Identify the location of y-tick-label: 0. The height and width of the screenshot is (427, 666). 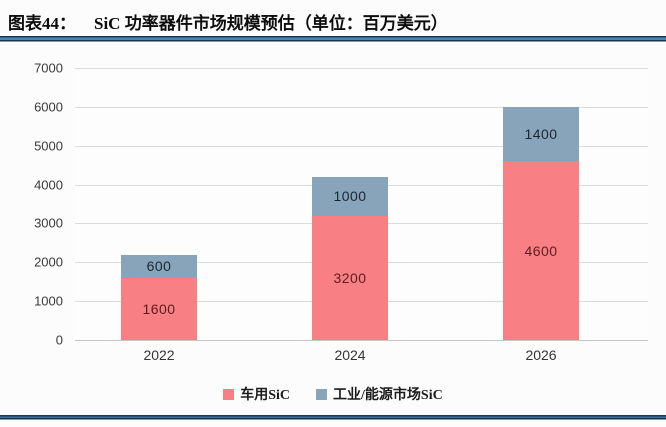
(59, 340).